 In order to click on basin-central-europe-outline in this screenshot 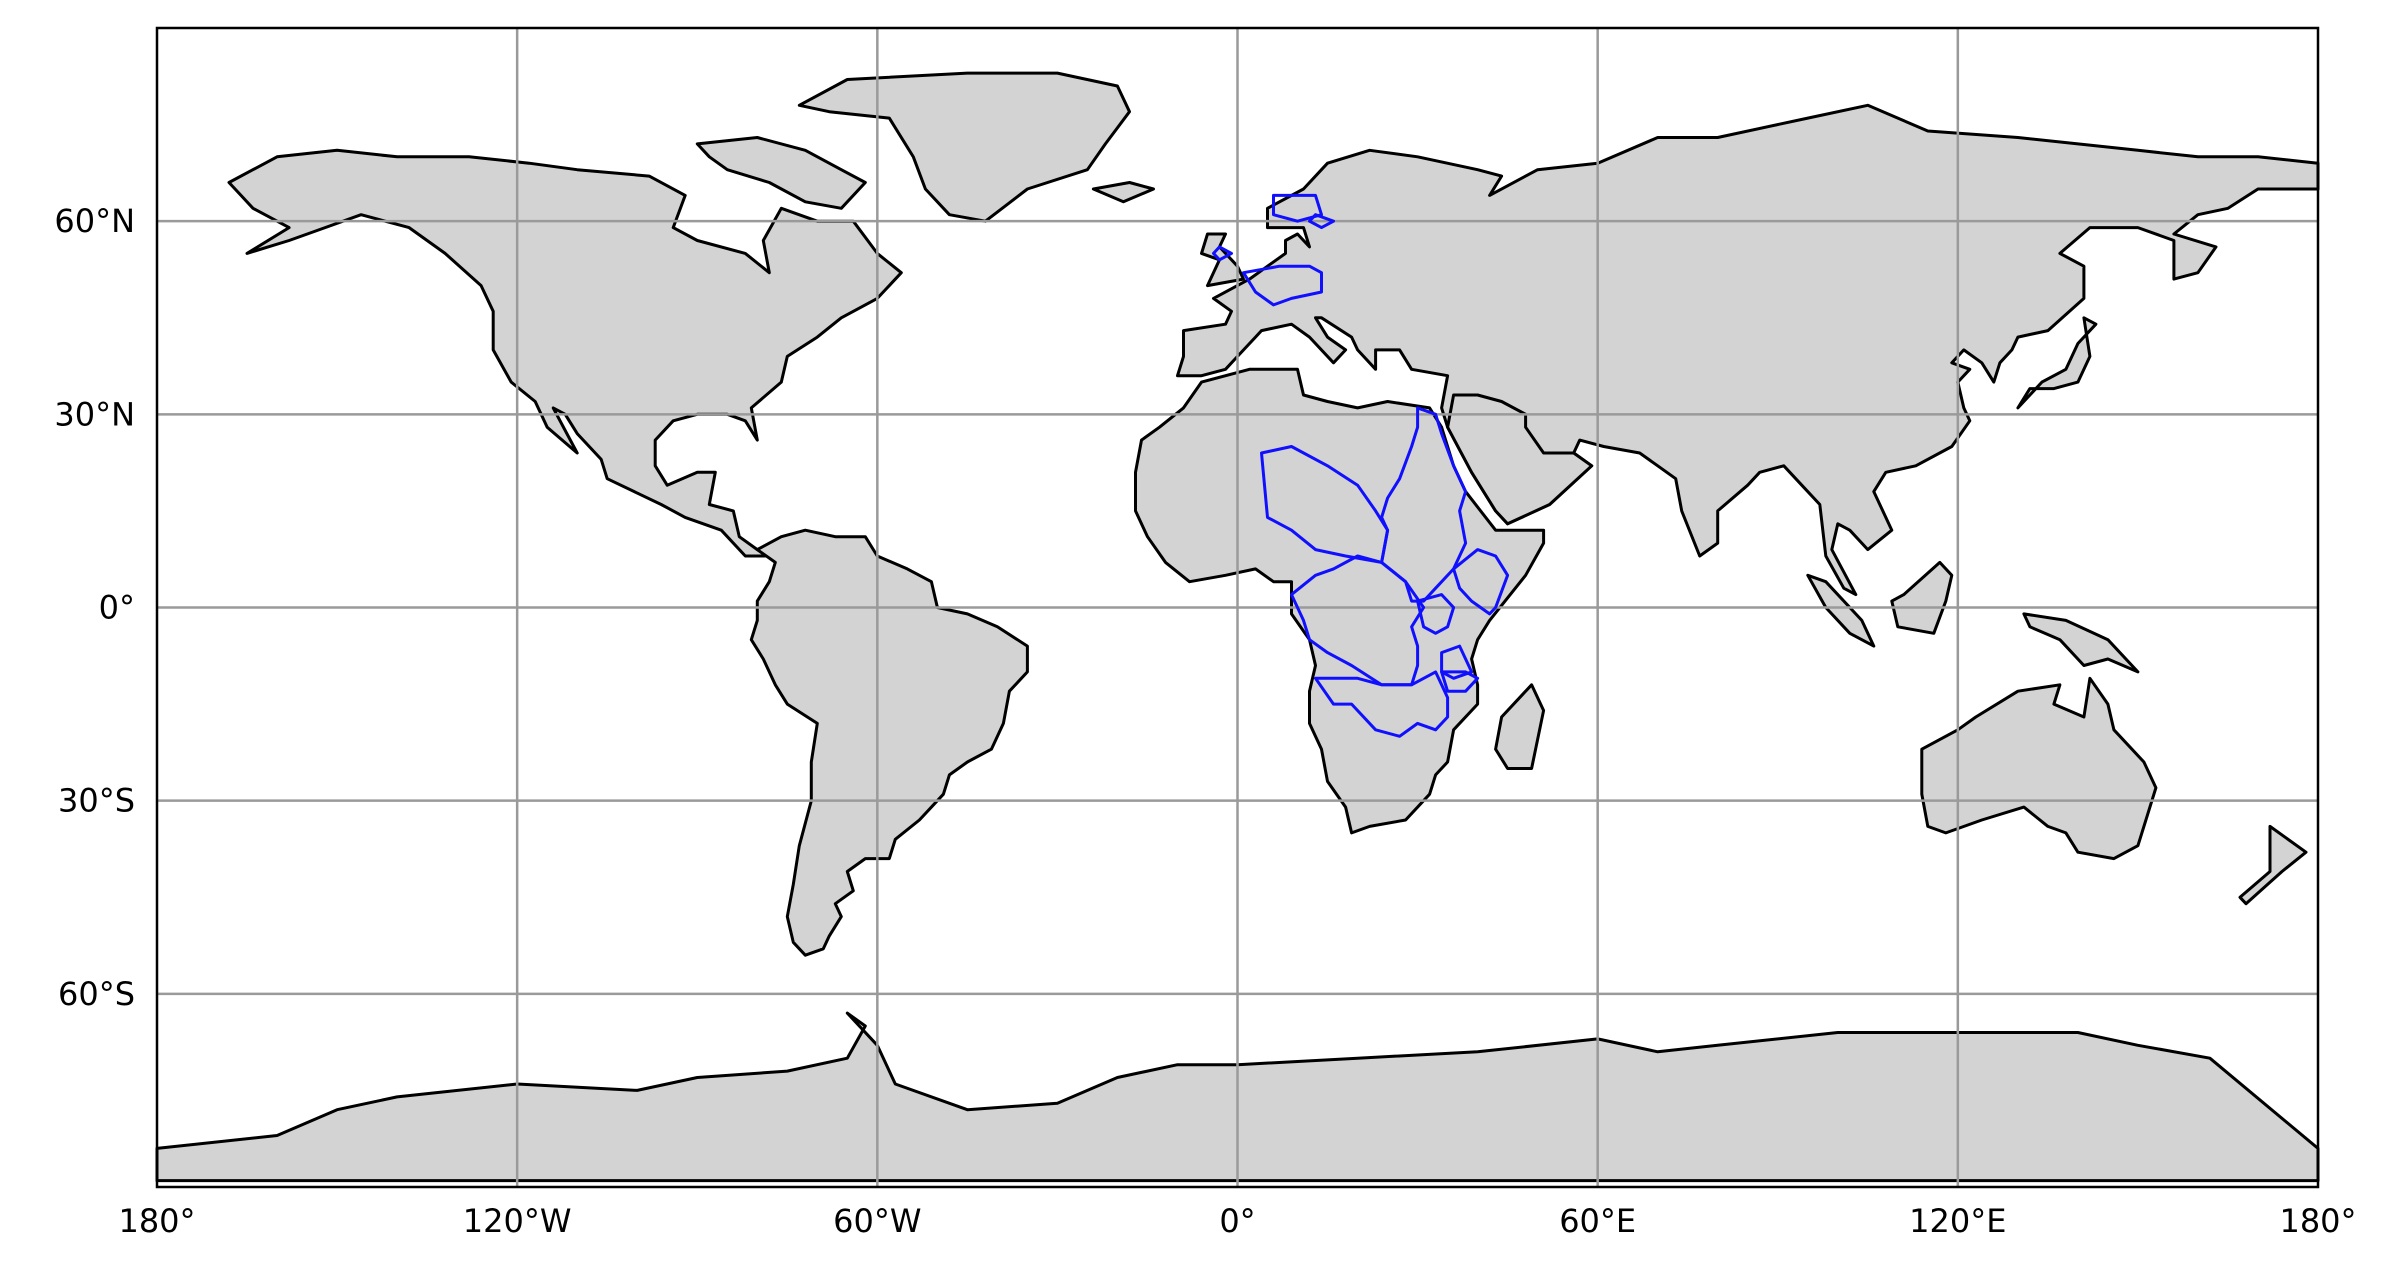, I will do `click(1282, 285)`.